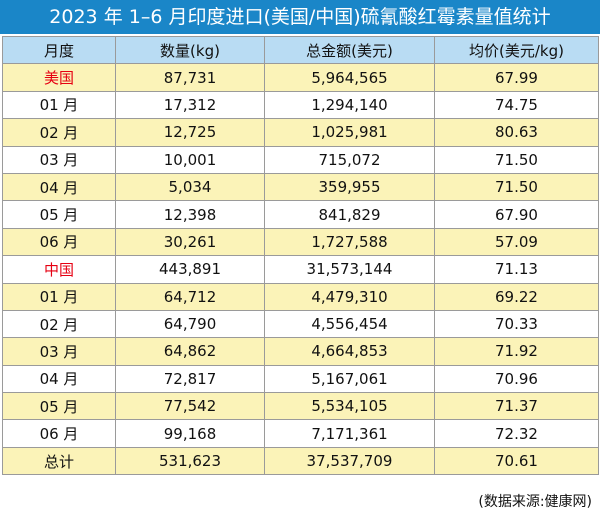 The image size is (600, 516). I want to click on row-label-cell: 美国, so click(59, 77).